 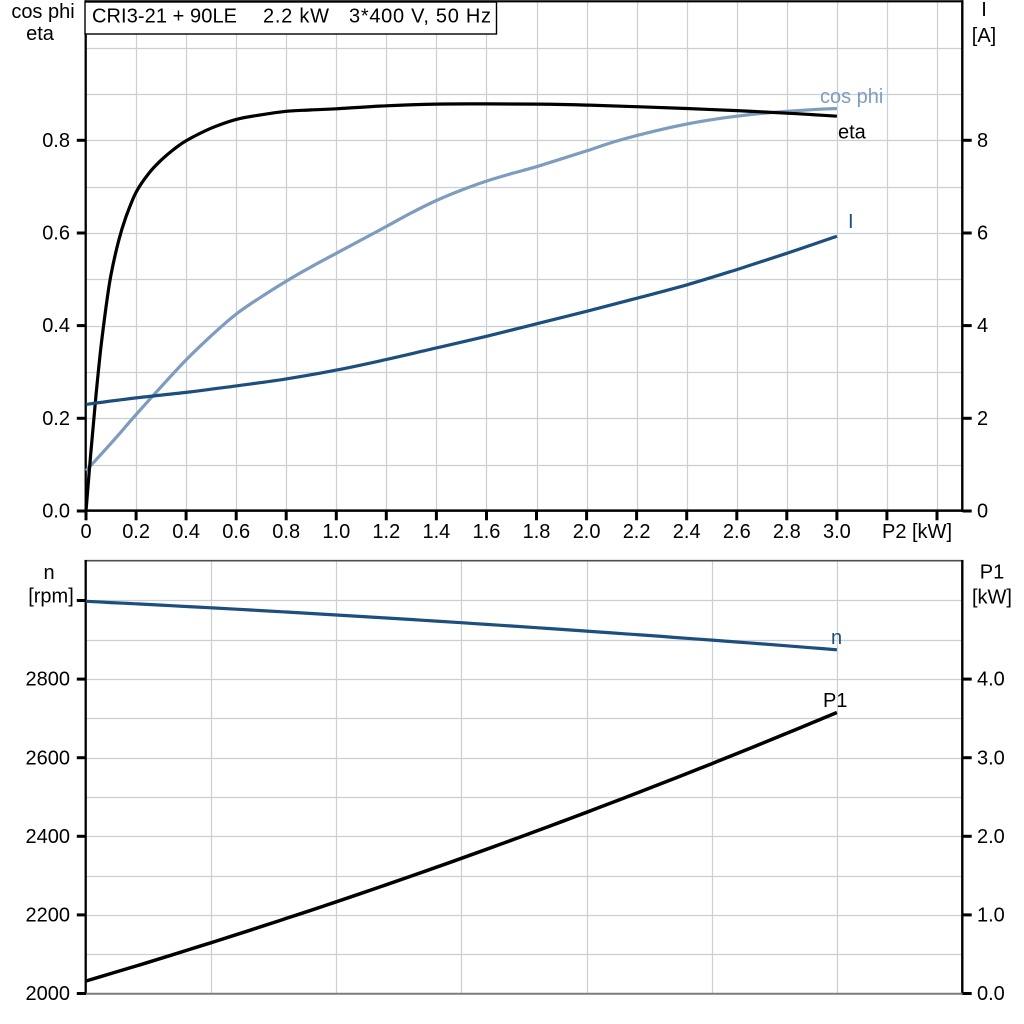 I want to click on svg-text: 2.2, so click(x=637, y=532).